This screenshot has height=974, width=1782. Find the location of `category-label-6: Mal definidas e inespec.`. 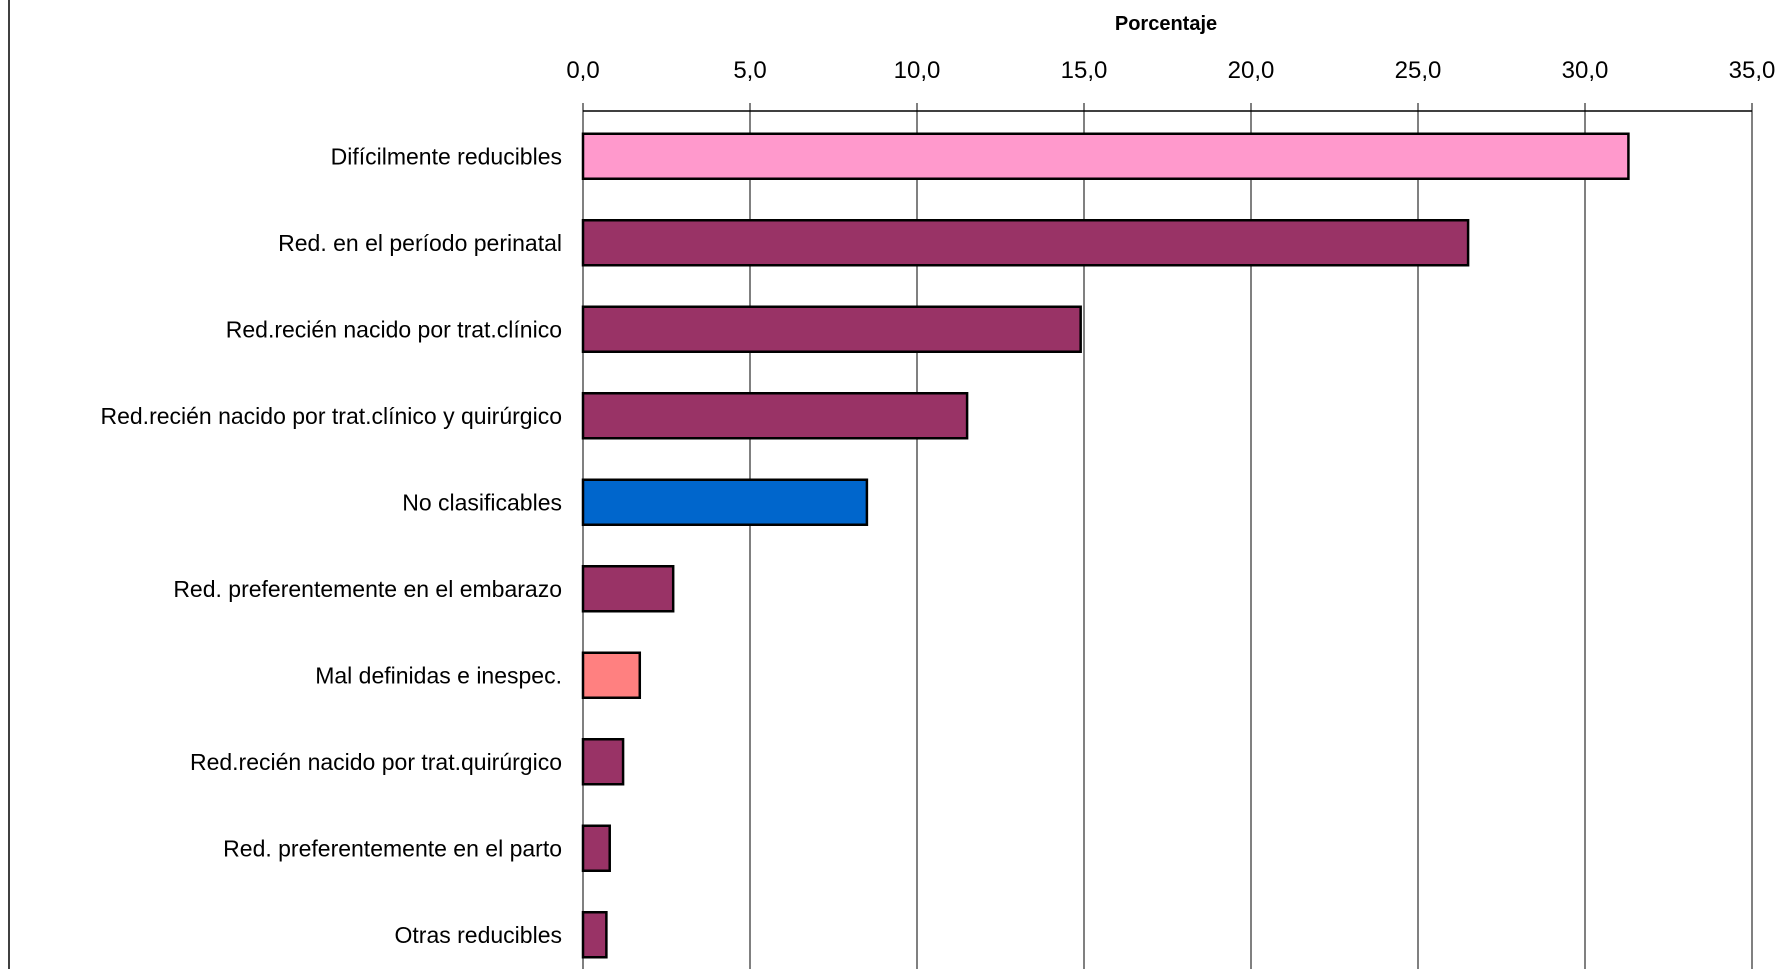

category-label-6: Mal definidas e inespec. is located at coordinates (438, 675).